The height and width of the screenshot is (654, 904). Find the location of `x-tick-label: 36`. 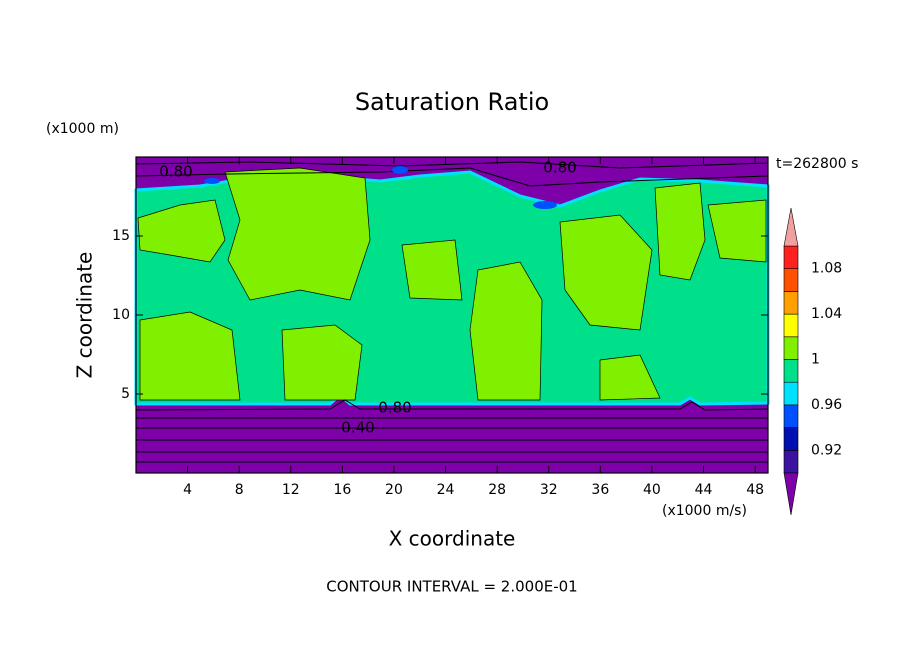

x-tick-label: 36 is located at coordinates (600, 490).